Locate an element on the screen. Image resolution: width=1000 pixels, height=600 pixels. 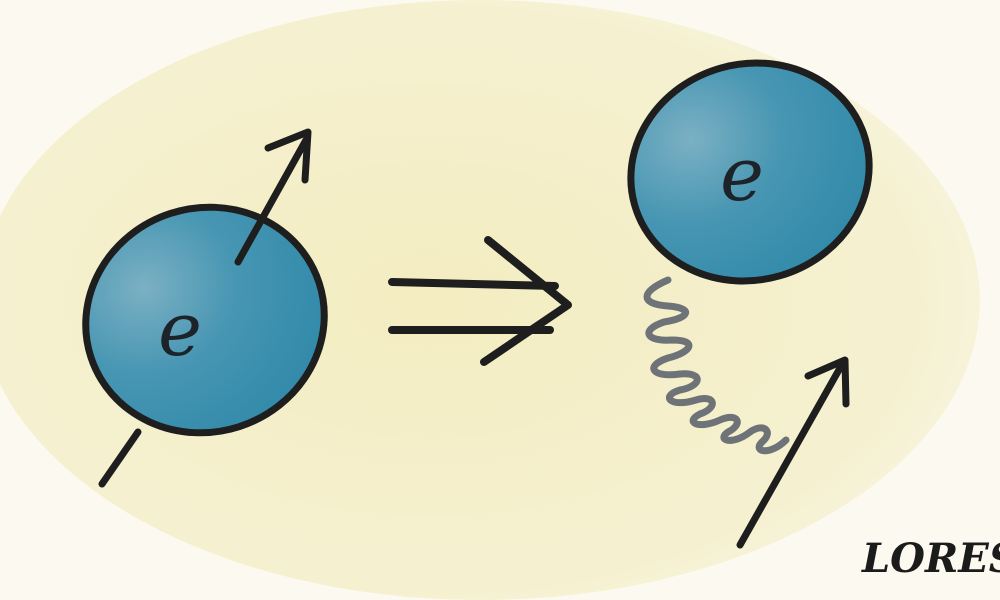
electron-ball-right is located at coordinates (750, 172).